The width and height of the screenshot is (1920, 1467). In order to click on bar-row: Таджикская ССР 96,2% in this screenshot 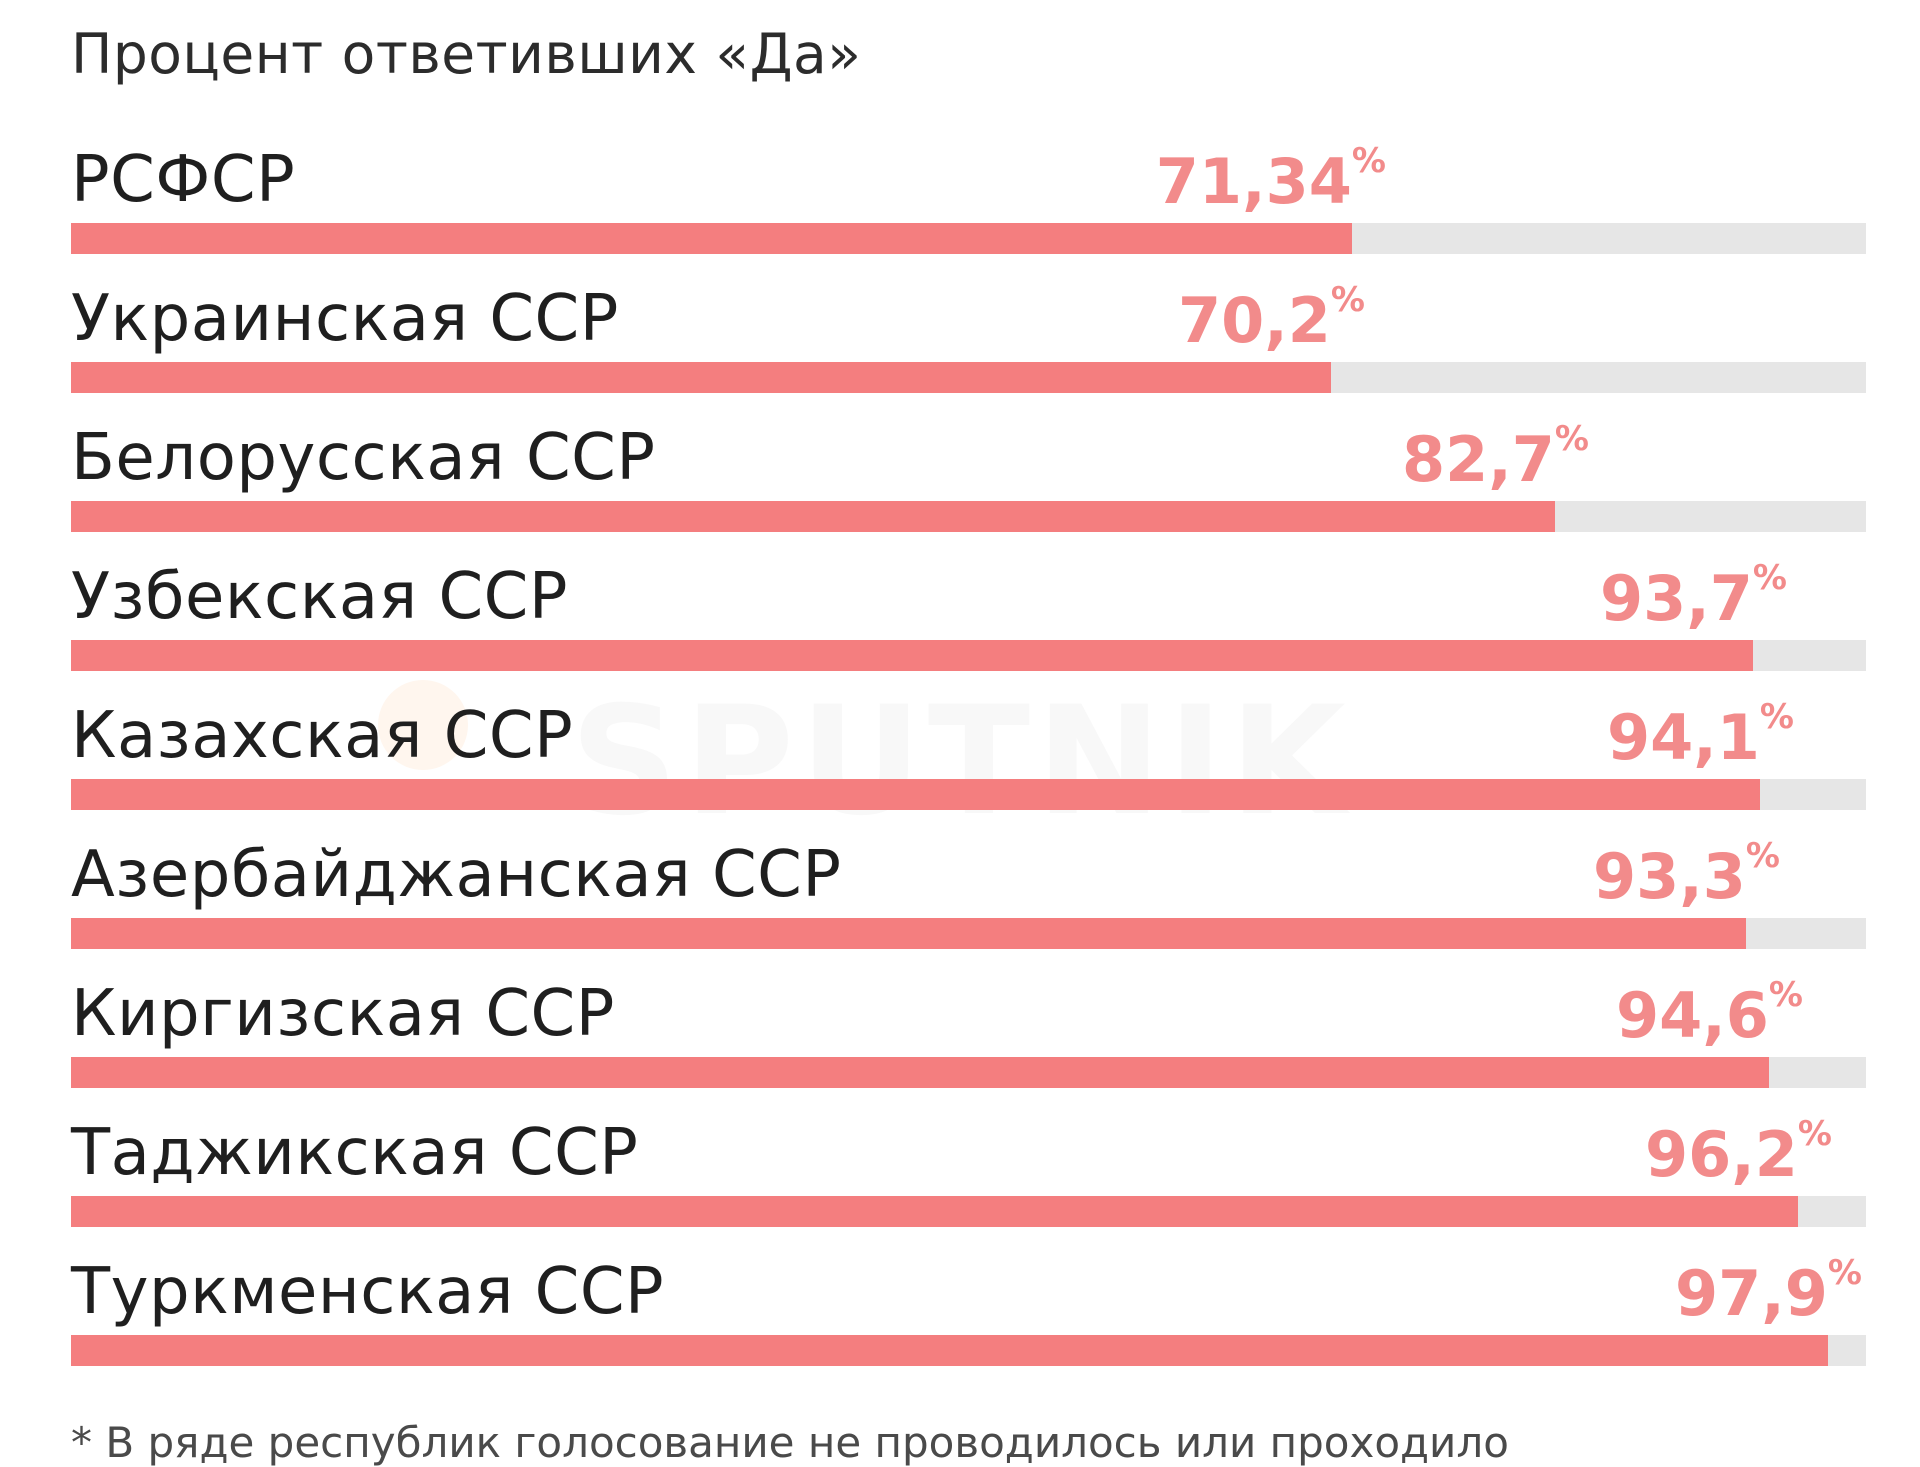, I will do `click(960, 1175)`.